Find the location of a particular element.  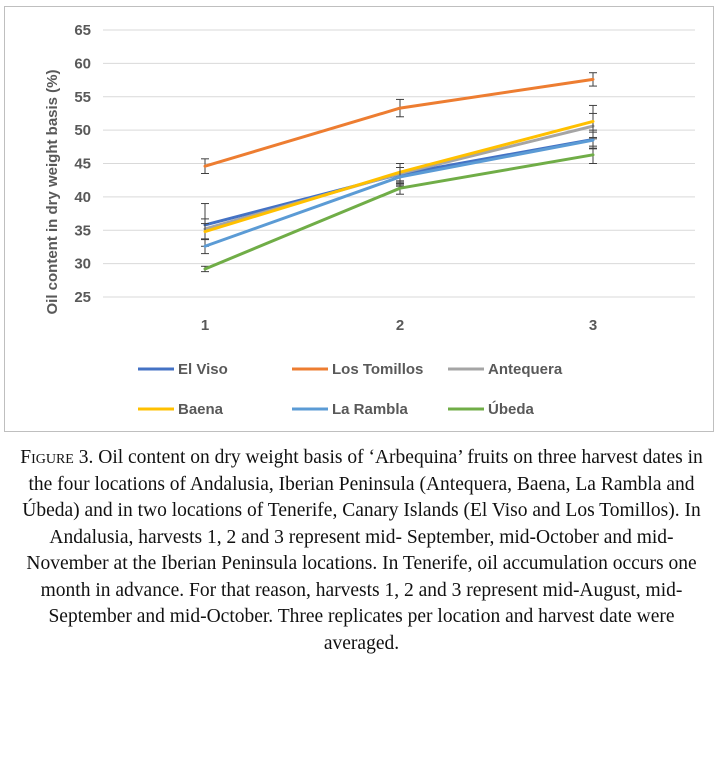

series-lines is located at coordinates (399, 172).